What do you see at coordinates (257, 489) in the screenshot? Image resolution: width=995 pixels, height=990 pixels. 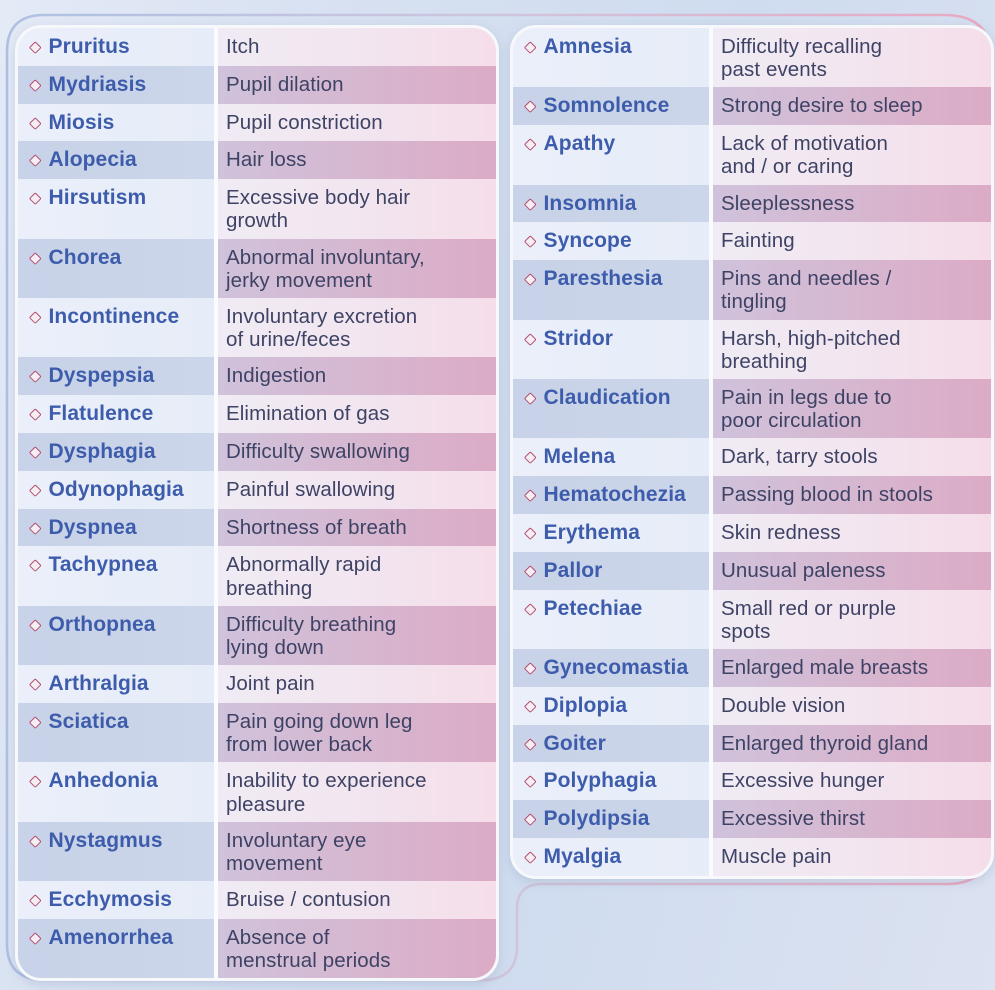 I see `table-row: Odynophagia Painful swallowing` at bounding box center [257, 489].